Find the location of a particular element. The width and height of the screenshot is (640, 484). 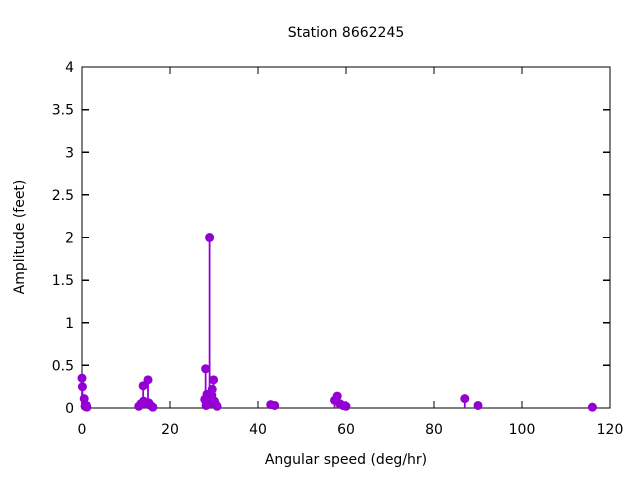

y-tick-label: 4 is located at coordinates (69, 68).